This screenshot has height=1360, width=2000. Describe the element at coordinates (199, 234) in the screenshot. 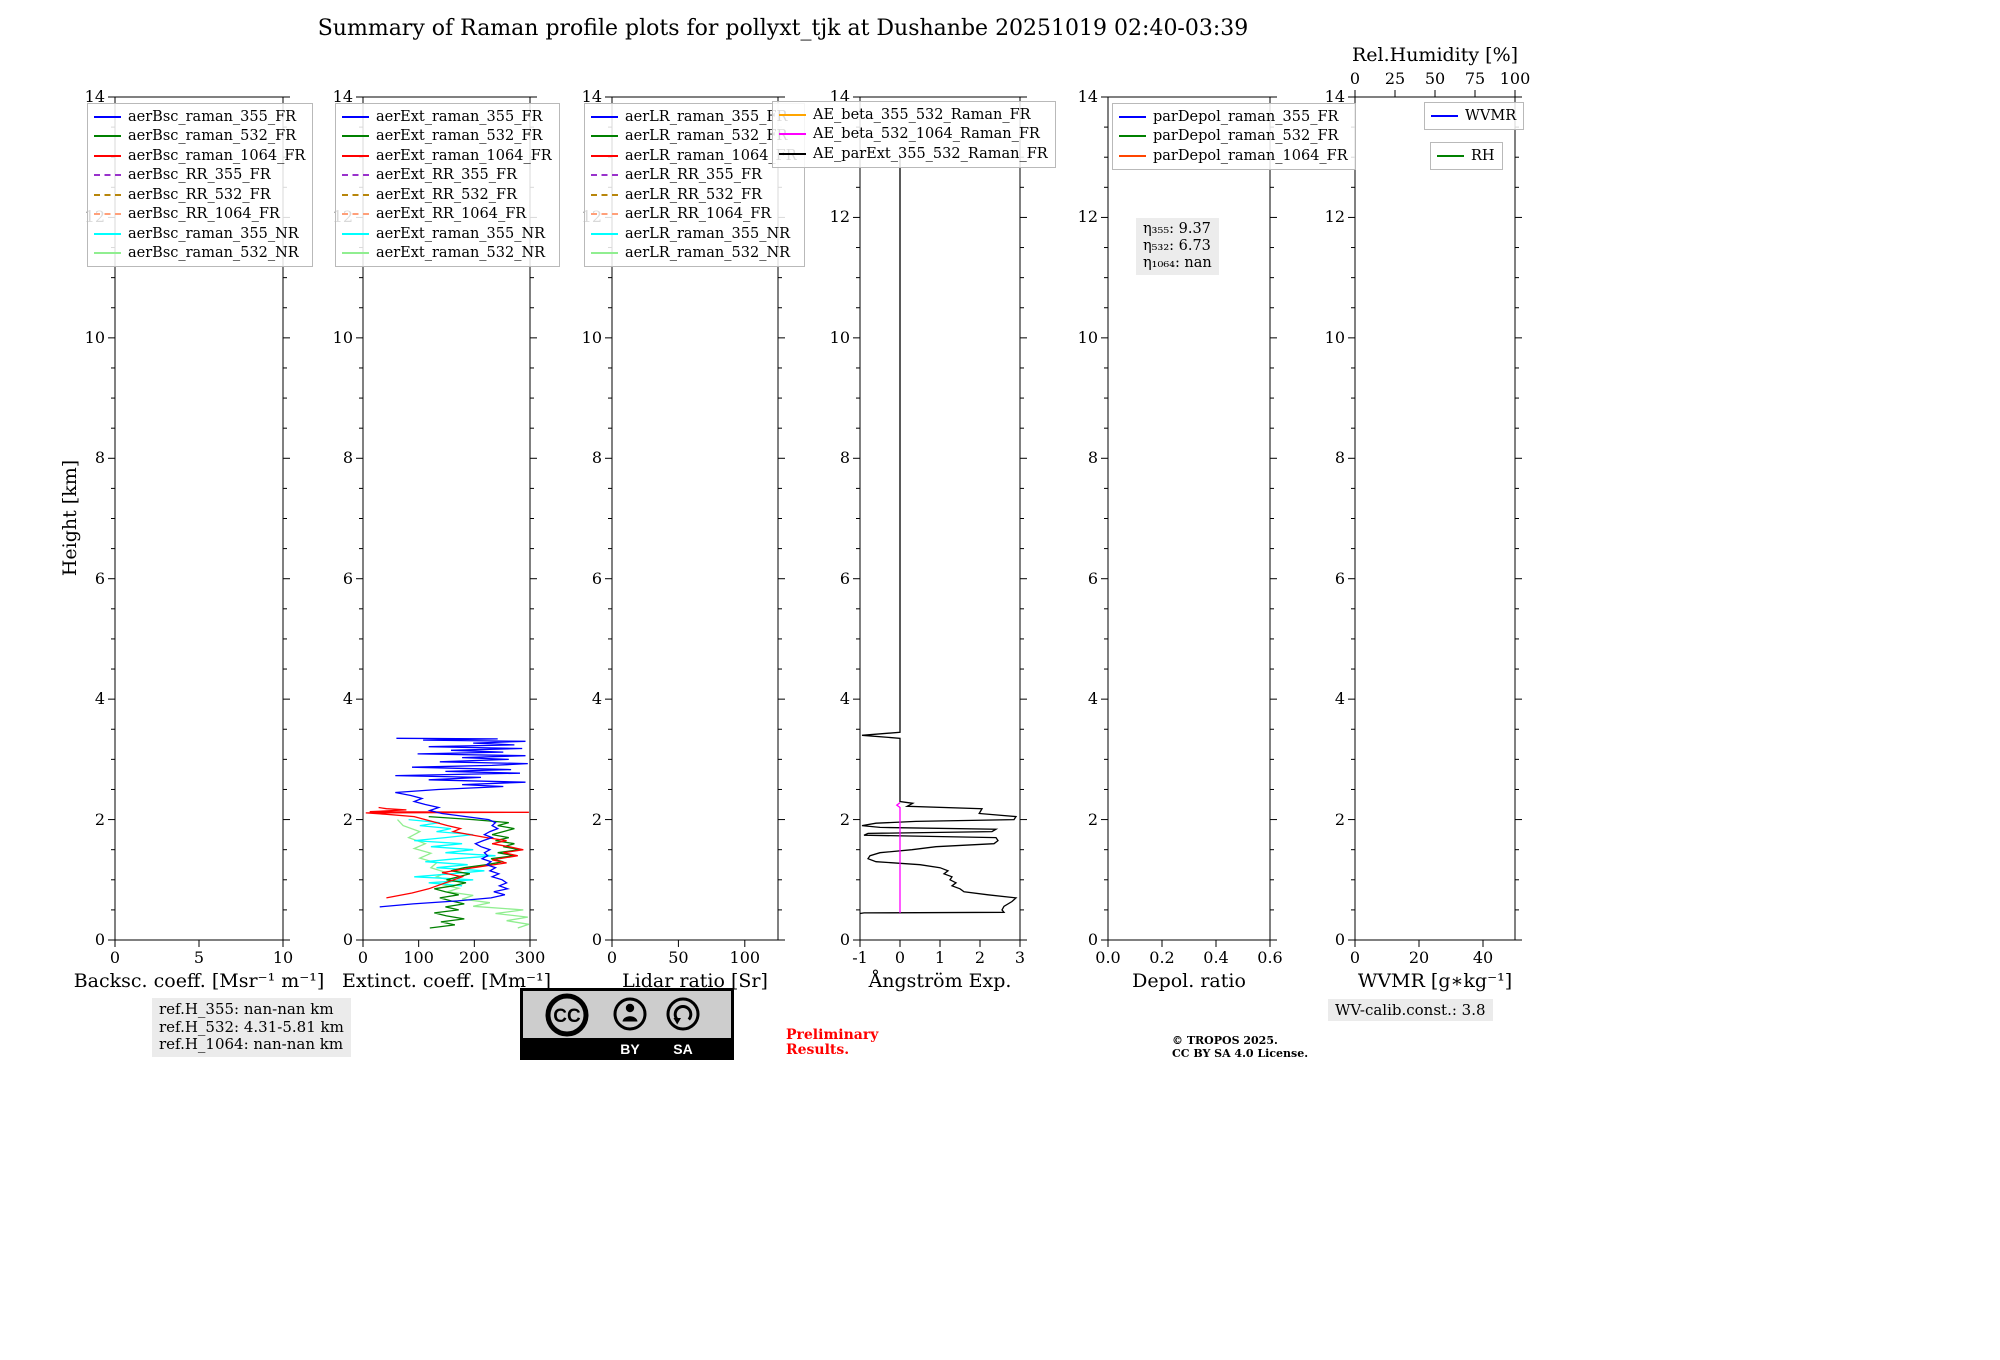

I see `legend-entry: aerBsc_raman_355_NR` at that location.